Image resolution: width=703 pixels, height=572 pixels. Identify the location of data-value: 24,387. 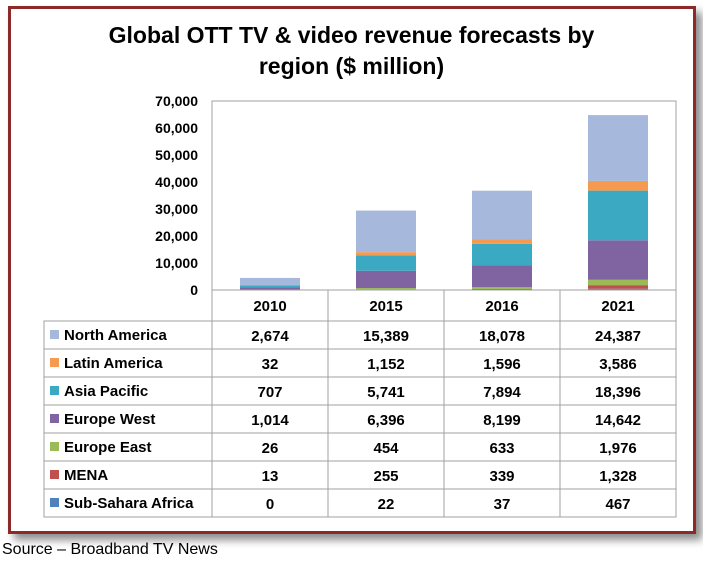
(618, 336).